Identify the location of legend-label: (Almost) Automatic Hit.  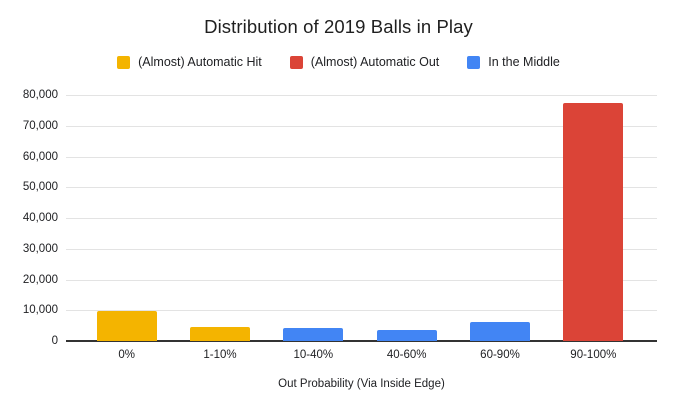
(200, 62).